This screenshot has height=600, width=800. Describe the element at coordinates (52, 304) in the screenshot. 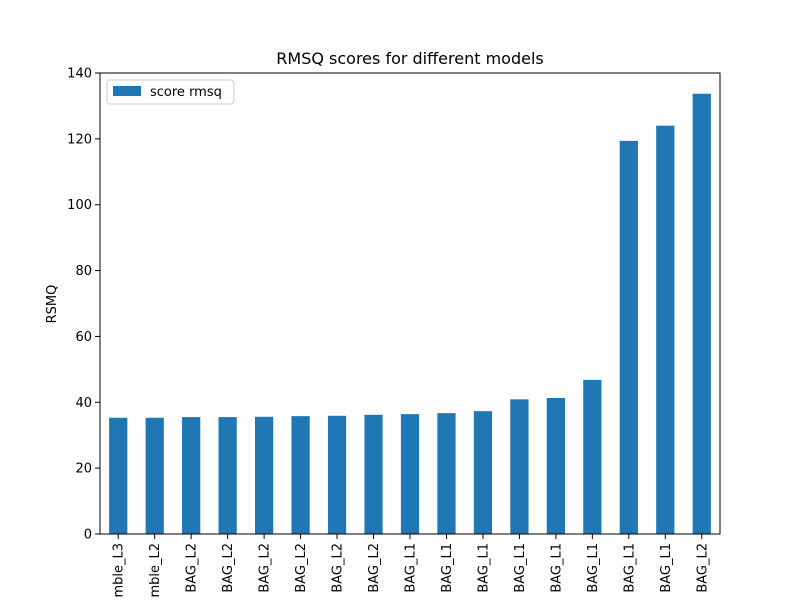

I see `y-axis-label: RSMQ` at that location.